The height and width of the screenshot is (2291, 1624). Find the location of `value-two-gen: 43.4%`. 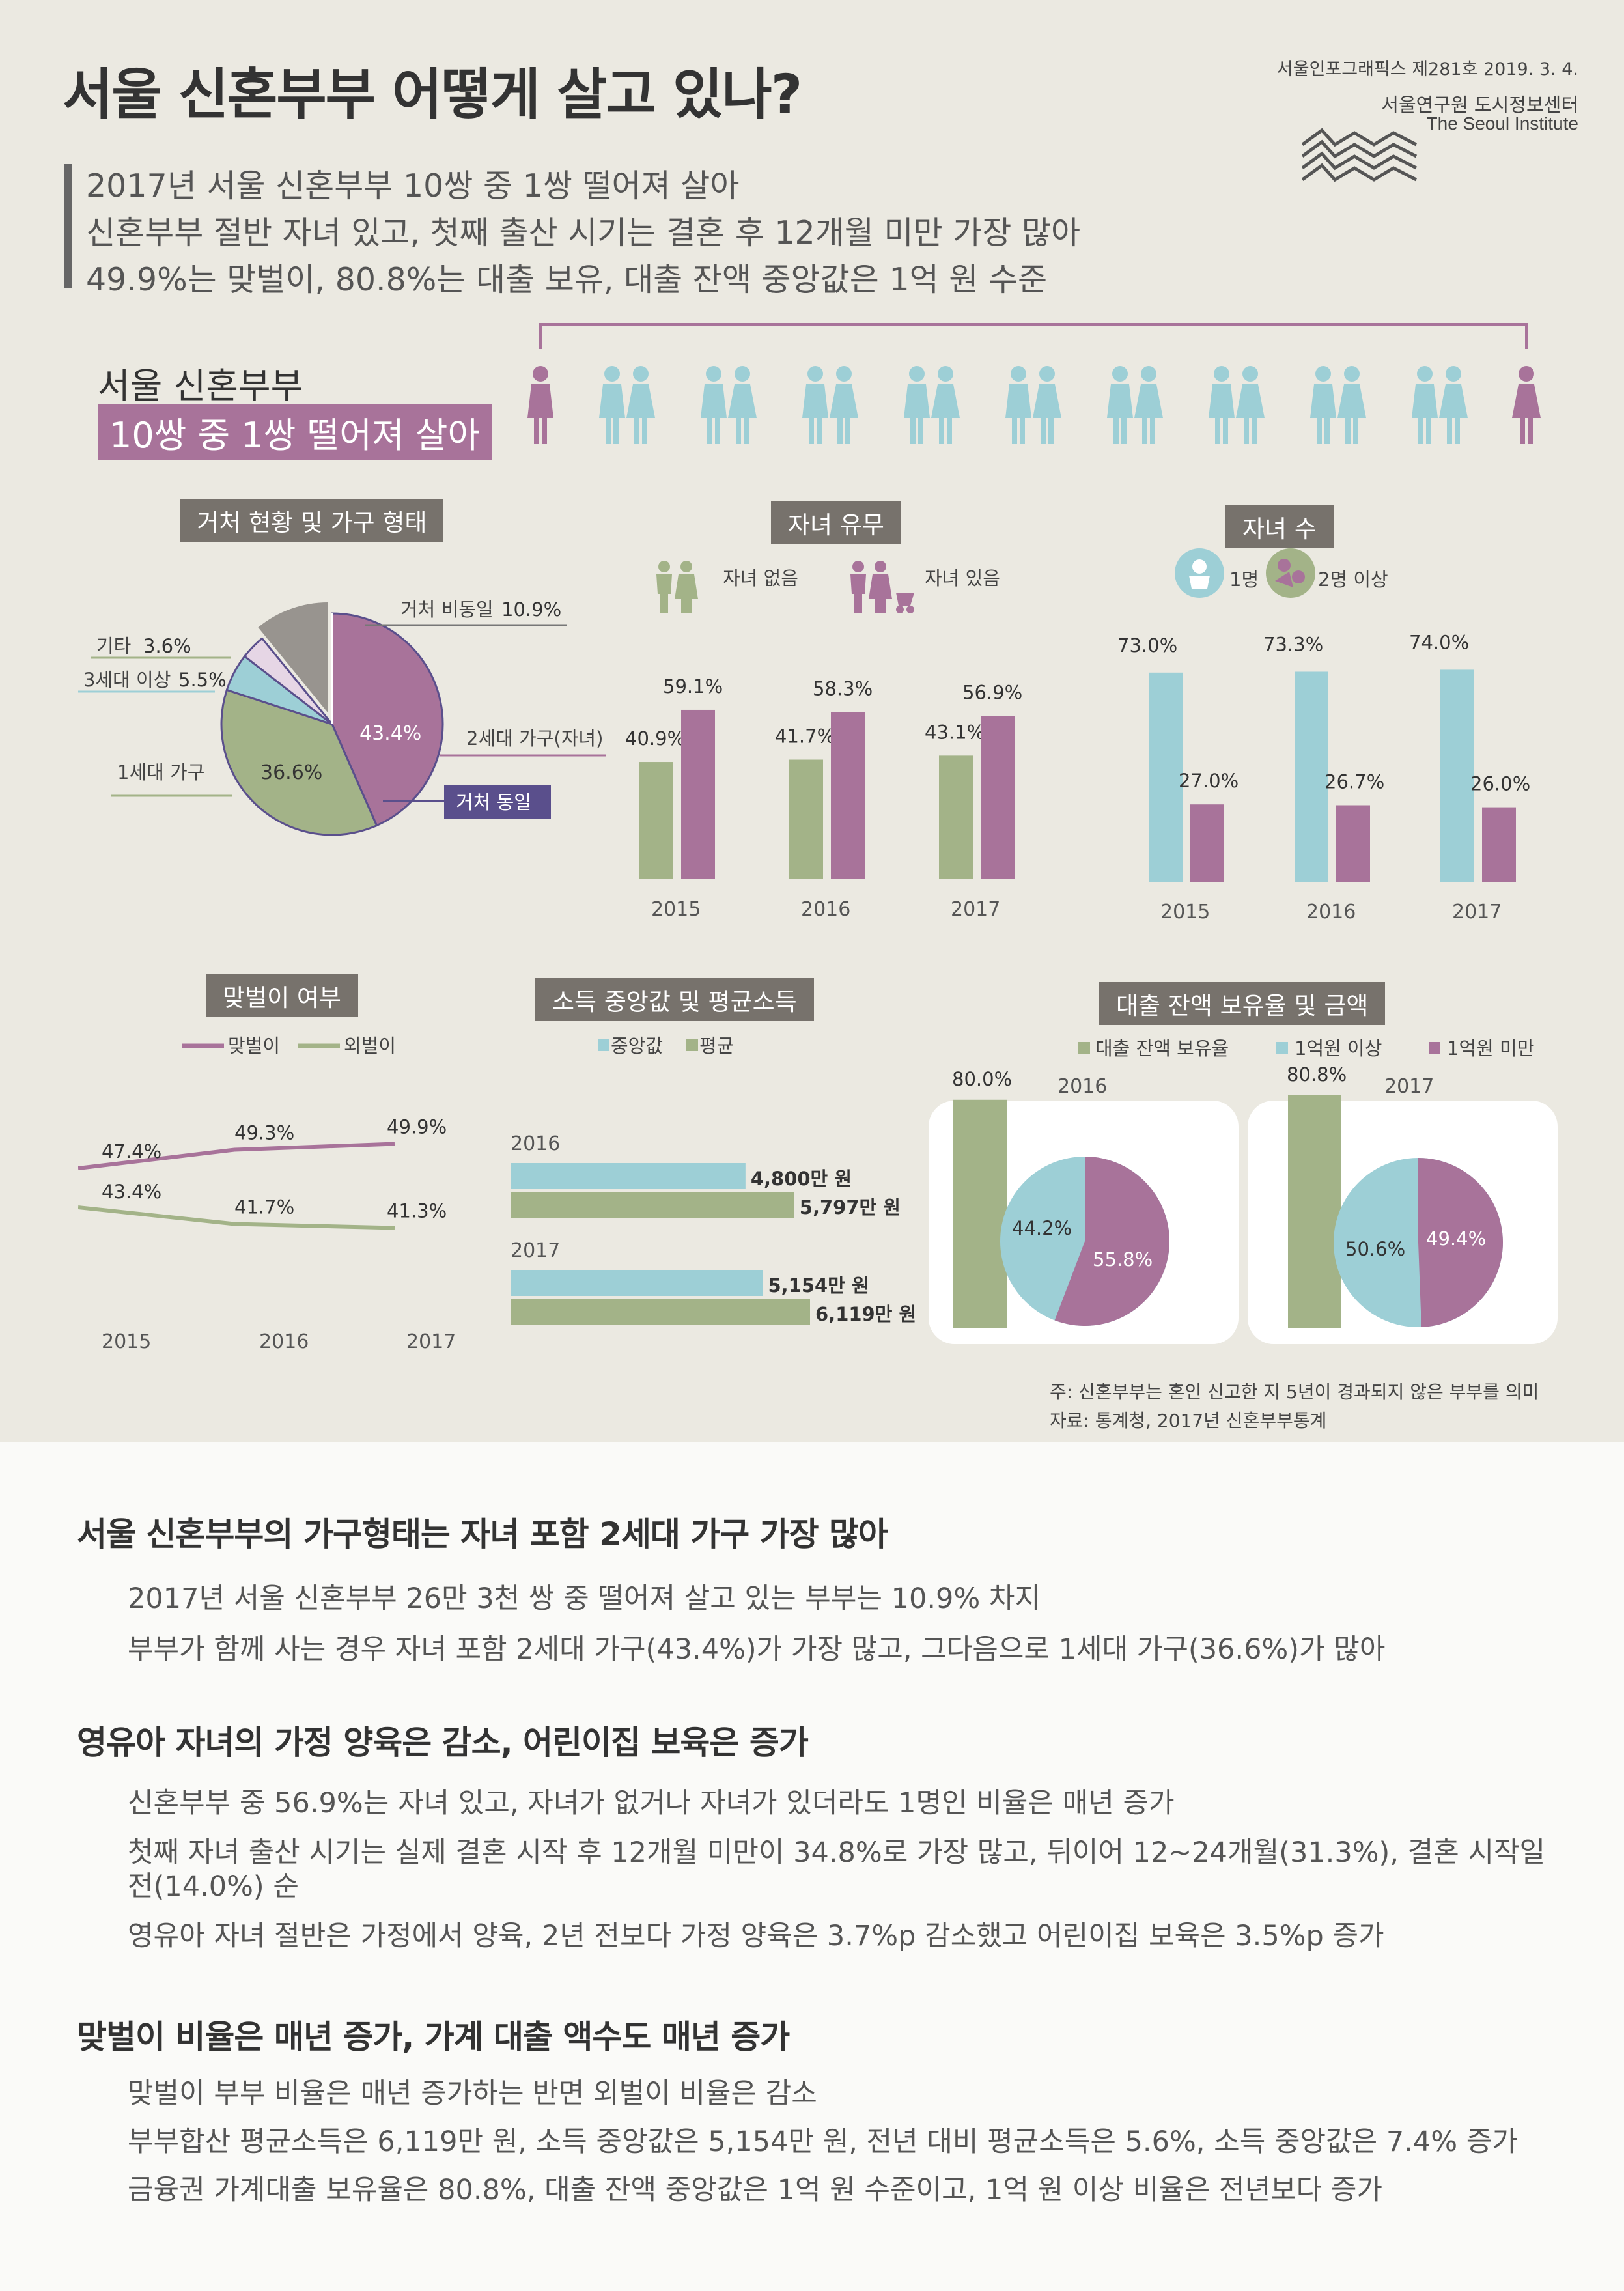

value-two-gen: 43.4% is located at coordinates (390, 733).